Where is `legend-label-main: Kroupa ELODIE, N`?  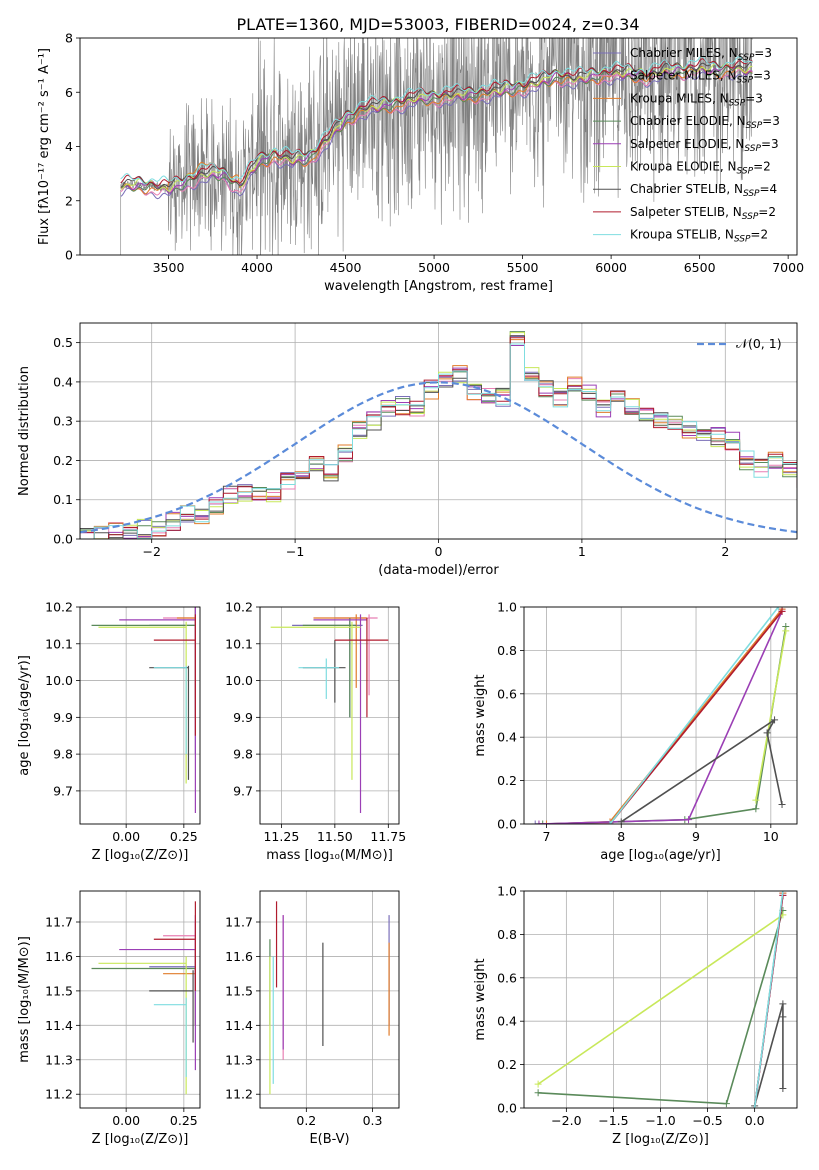
legend-label-main: Kroupa ELODIE, N is located at coordinates (683, 167).